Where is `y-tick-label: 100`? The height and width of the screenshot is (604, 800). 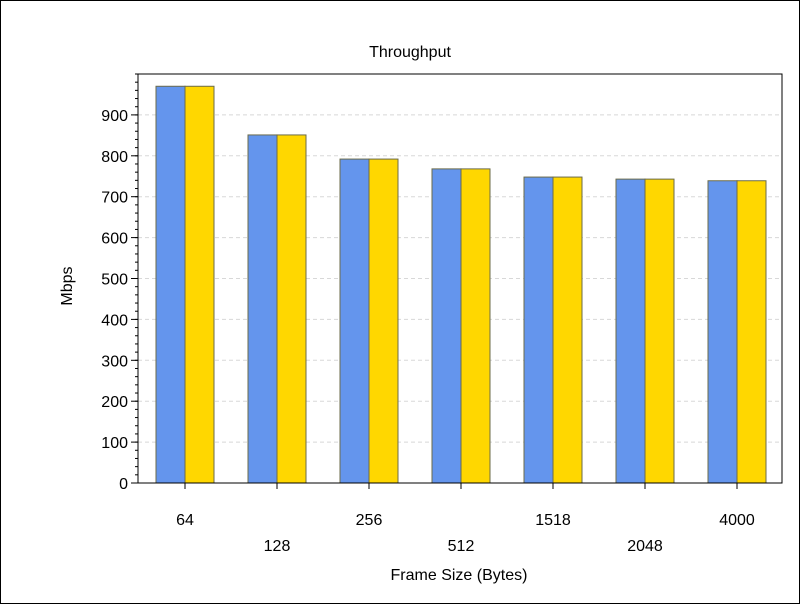
y-tick-label: 100 is located at coordinates (114, 443).